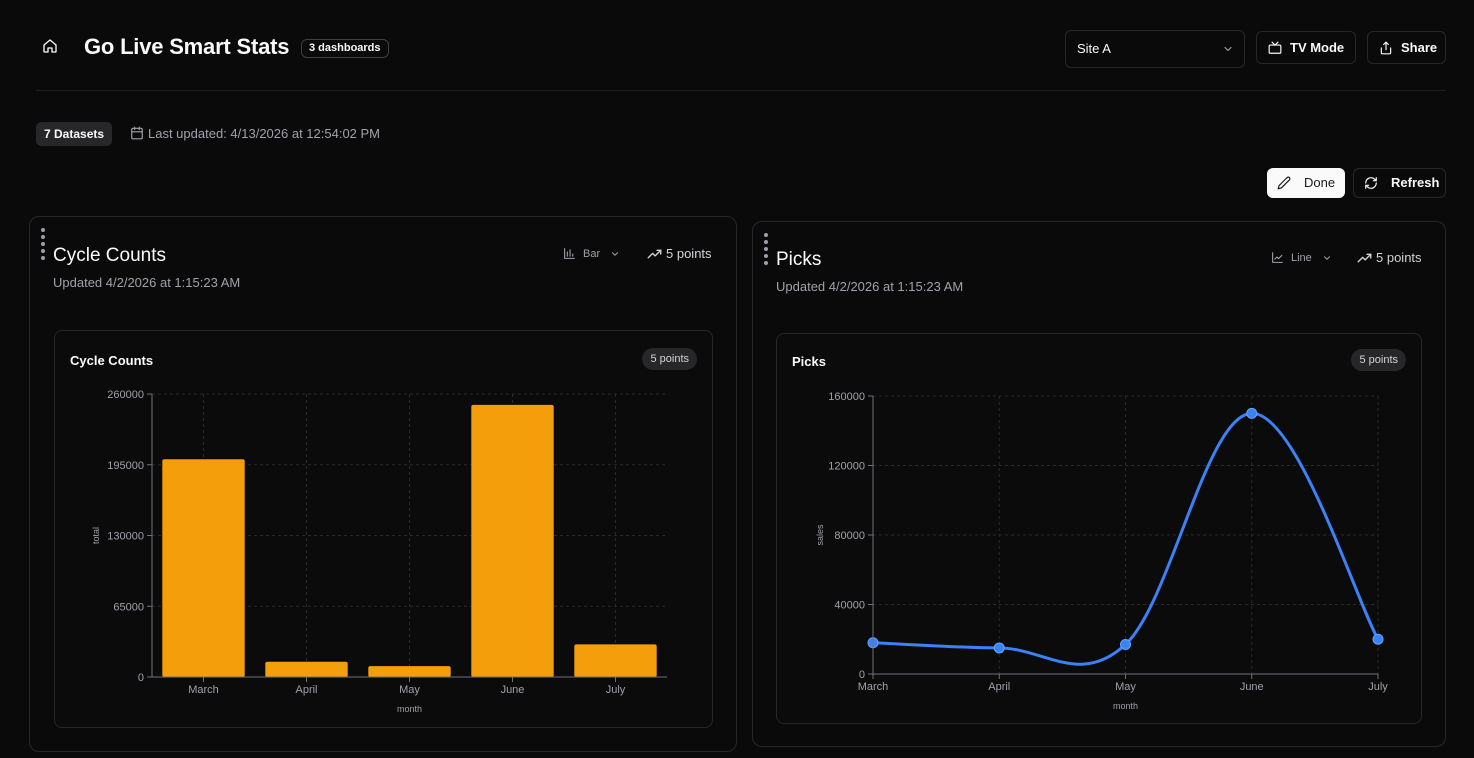 The image size is (1474, 758). Describe the element at coordinates (1275, 47) in the screenshot. I see `tv-icon` at that location.